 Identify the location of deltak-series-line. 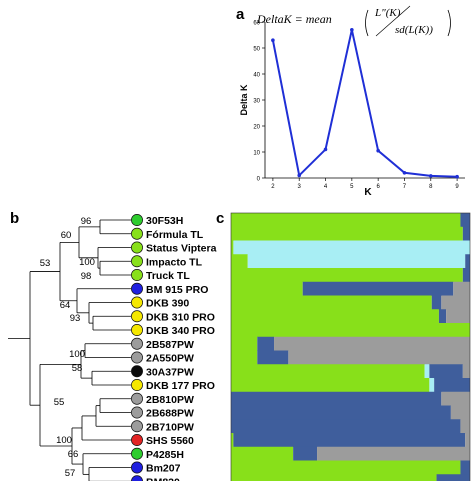
(364, 103).